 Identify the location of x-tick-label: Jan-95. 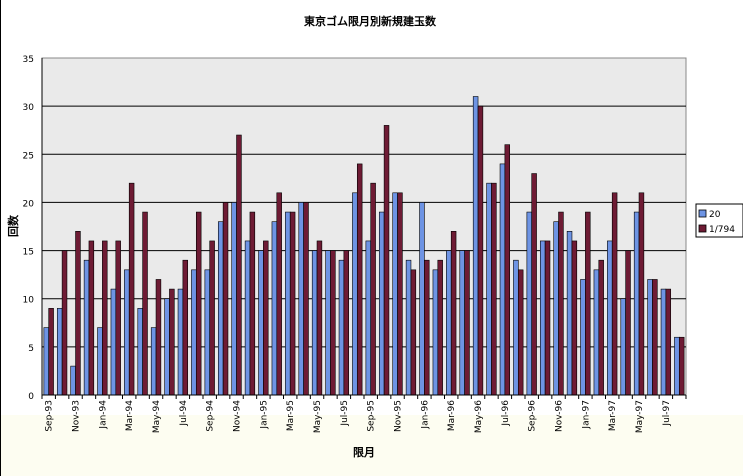
(264, 415).